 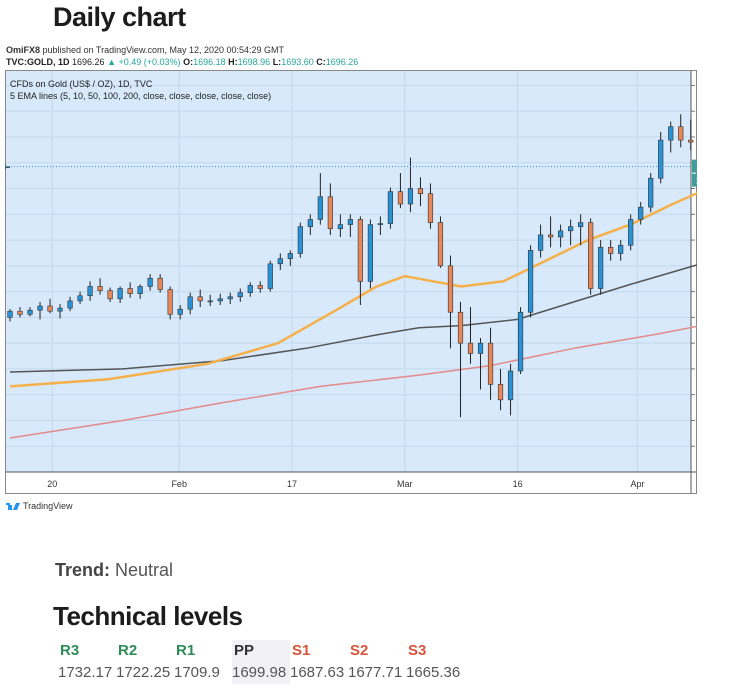 I want to click on levels-title: Technical levels, so click(x=148, y=616).